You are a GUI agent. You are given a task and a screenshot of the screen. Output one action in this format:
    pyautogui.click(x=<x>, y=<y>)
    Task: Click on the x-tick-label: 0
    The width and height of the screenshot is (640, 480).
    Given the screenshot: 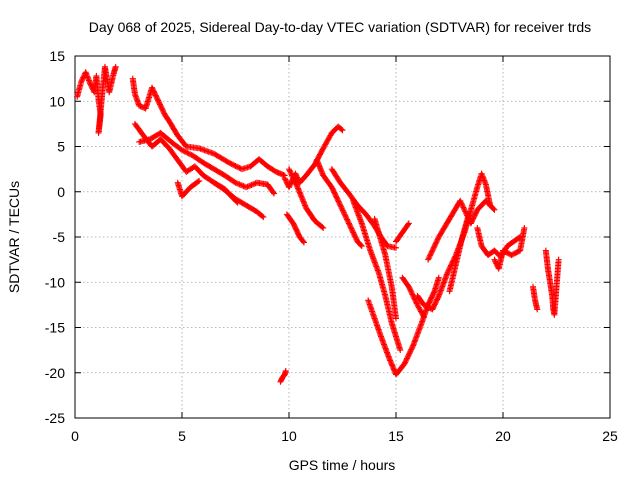 What is the action you would take?
    pyautogui.click(x=75, y=436)
    